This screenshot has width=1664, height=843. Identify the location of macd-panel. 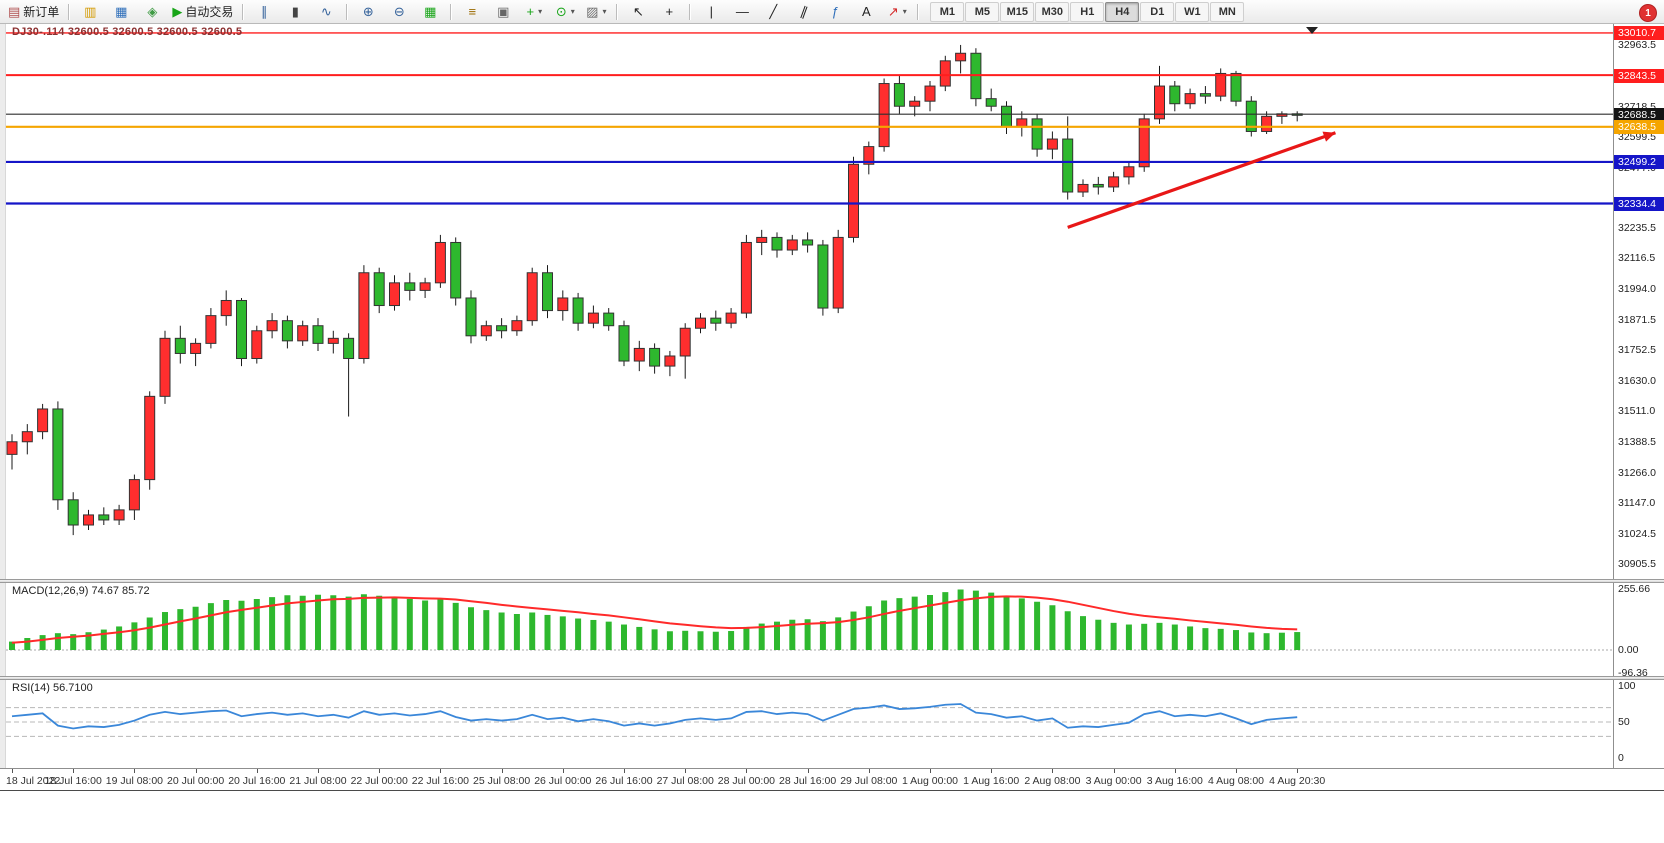
(809, 629).